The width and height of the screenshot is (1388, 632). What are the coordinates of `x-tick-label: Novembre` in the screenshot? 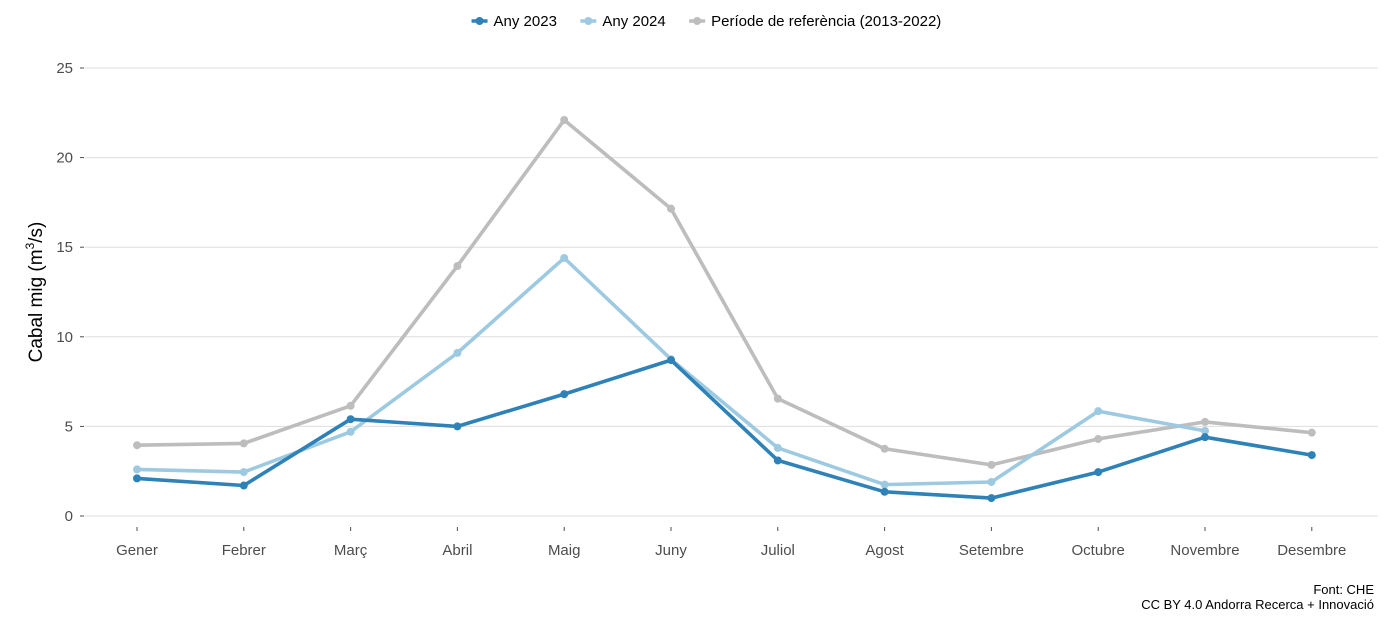 It's located at (1204, 550).